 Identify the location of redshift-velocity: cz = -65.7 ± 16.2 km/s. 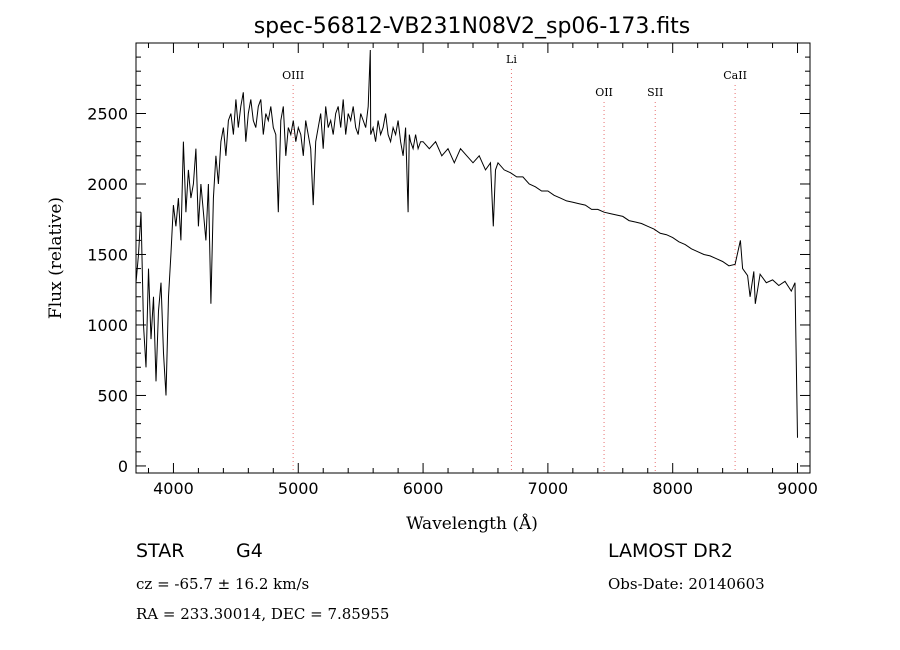
(223, 584).